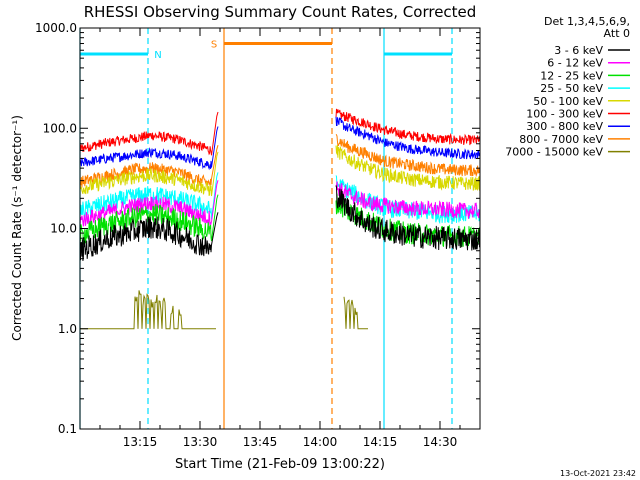 This screenshot has width=640, height=480. What do you see at coordinates (564, 126) in the screenshot?
I see `legend-label-7: 300 - 800 keV` at bounding box center [564, 126].